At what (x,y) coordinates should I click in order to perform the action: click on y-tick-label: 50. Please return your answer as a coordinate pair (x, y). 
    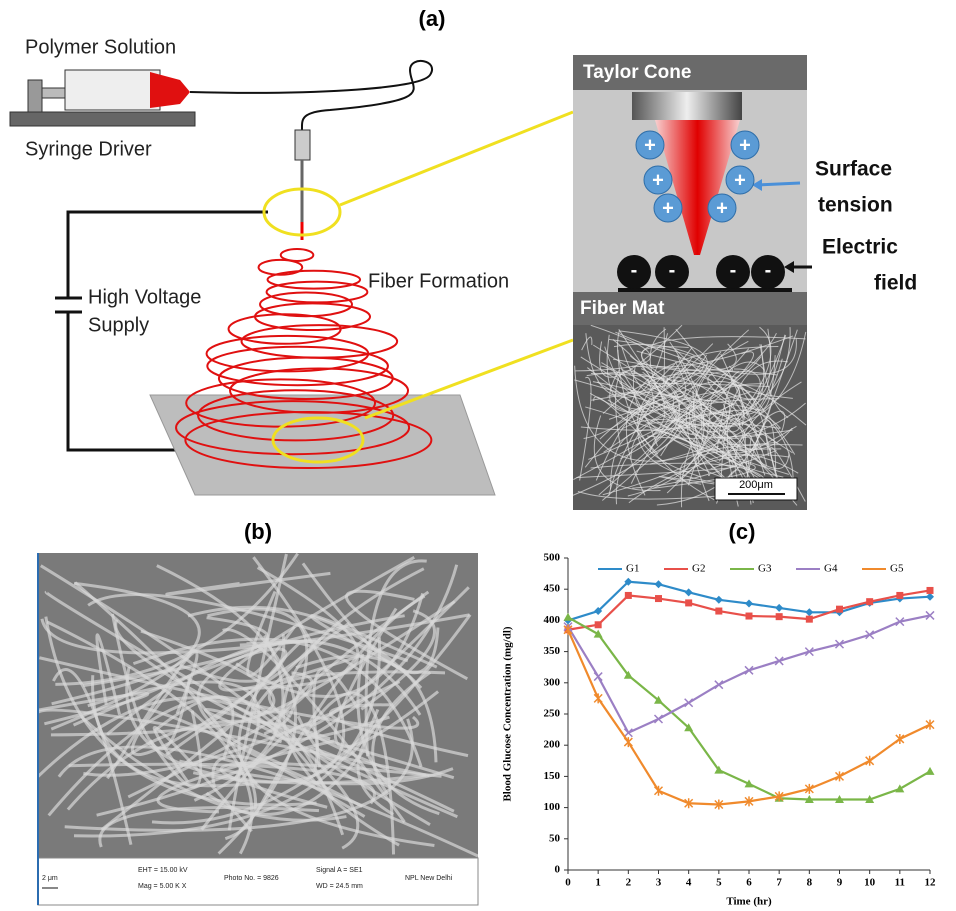
    Looking at the image, I should click on (555, 838).